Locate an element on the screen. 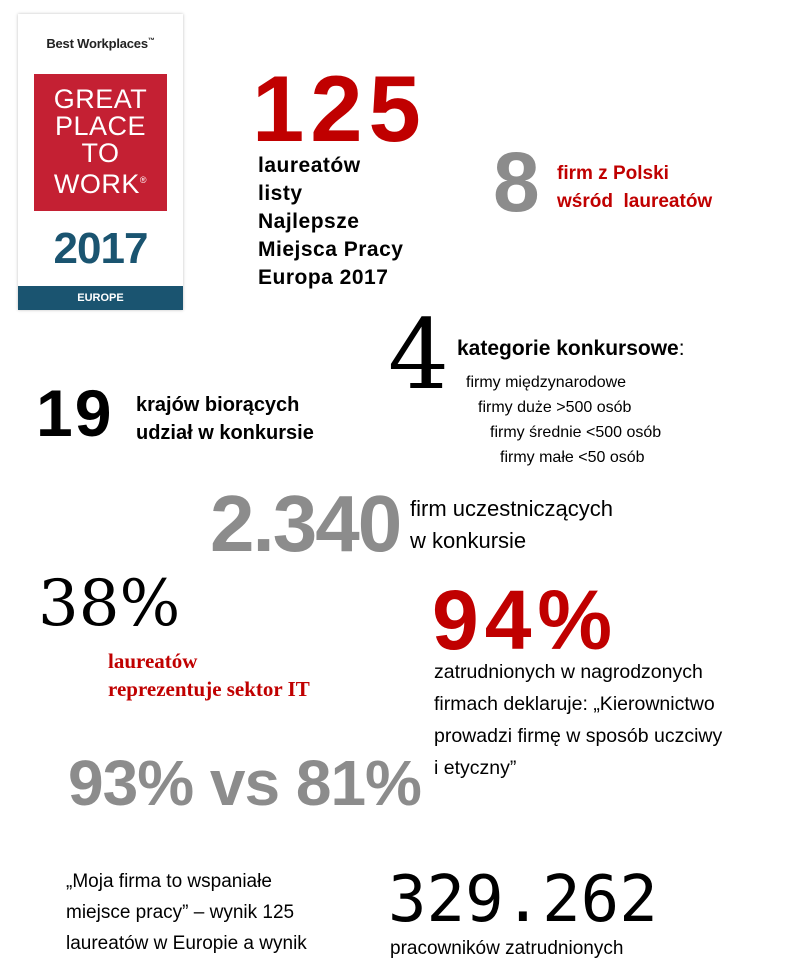 The height and width of the screenshot is (964, 786). stat-it-line: reprezentuje sektor IT is located at coordinates (209, 689).